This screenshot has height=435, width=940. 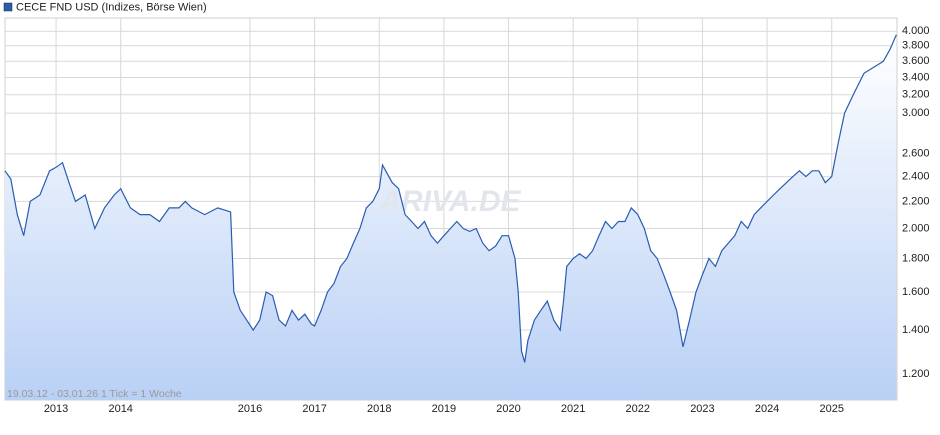 I want to click on y-tick-label: 1.200, so click(x=916, y=374).